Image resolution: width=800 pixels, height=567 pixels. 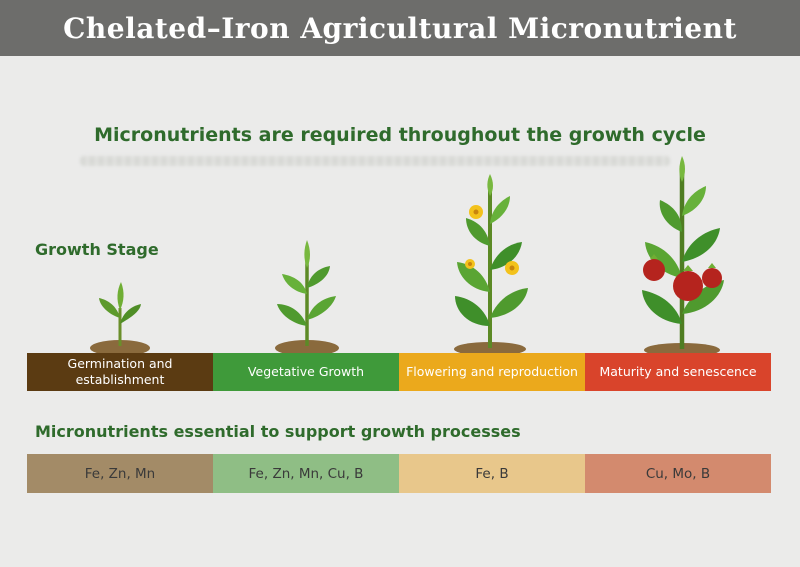 I want to click on blurred-text-line, so click(x=375, y=161).